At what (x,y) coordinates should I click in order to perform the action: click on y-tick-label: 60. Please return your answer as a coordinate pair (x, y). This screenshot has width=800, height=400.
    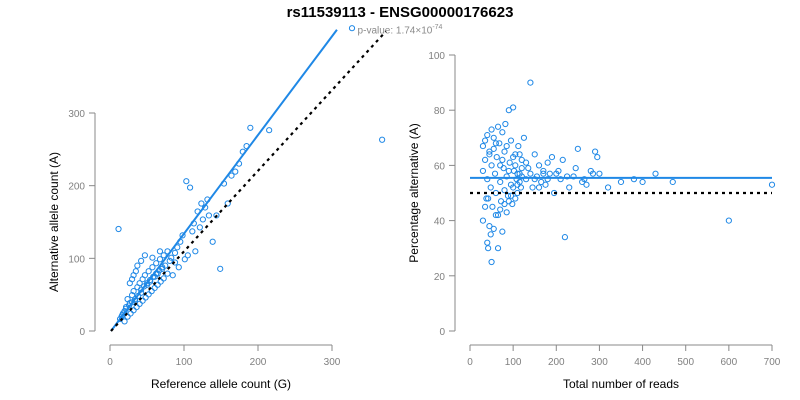
    Looking at the image, I should click on (440, 166).